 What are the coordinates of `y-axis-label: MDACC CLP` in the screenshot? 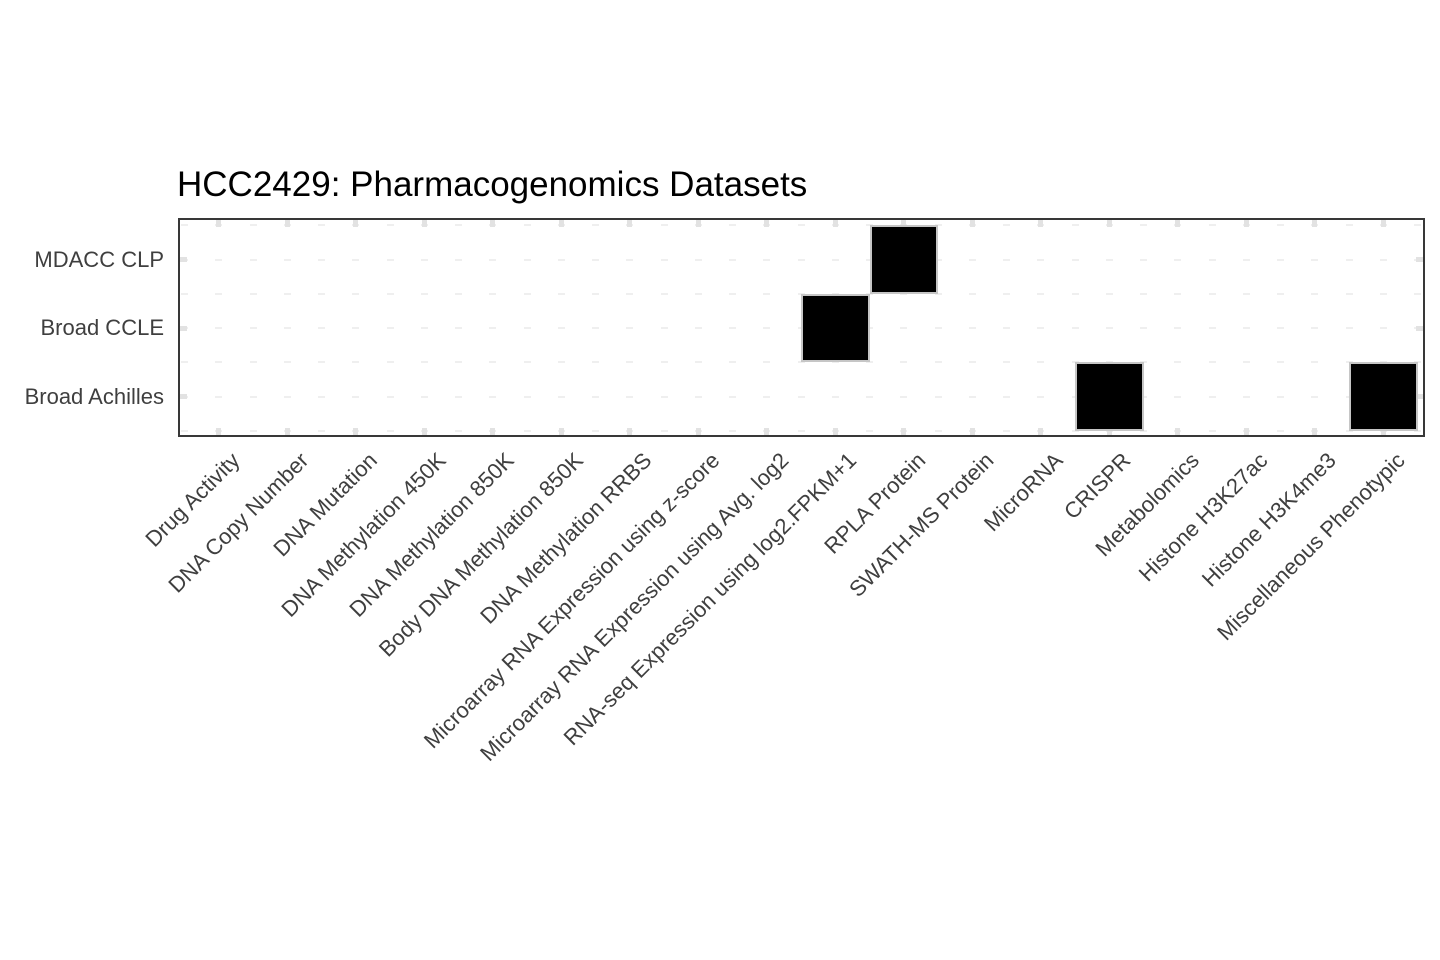 It's located at (99, 259).